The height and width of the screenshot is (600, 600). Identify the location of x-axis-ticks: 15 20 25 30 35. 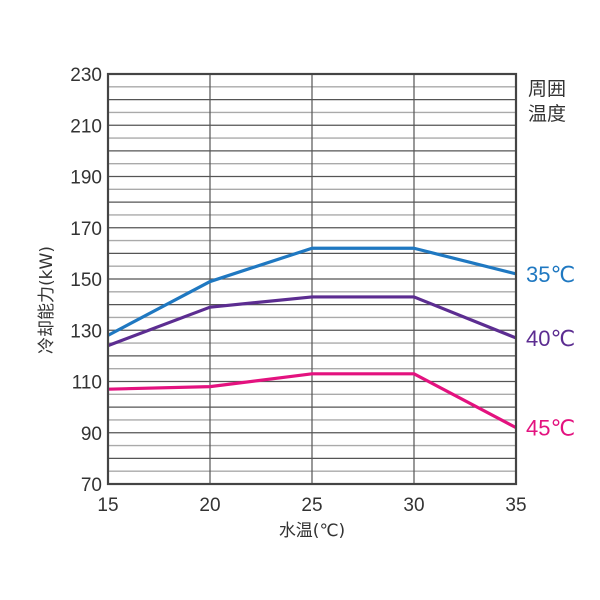
(311, 505).